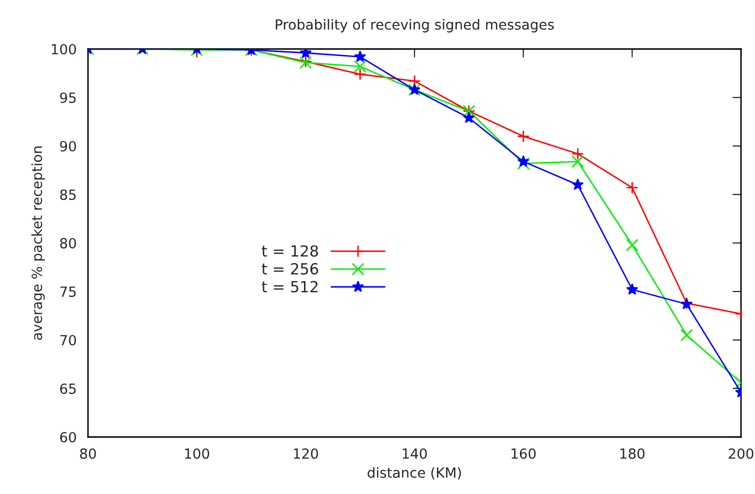 This screenshot has height=494, width=755. I want to click on y-tick-label: 60, so click(68, 437).